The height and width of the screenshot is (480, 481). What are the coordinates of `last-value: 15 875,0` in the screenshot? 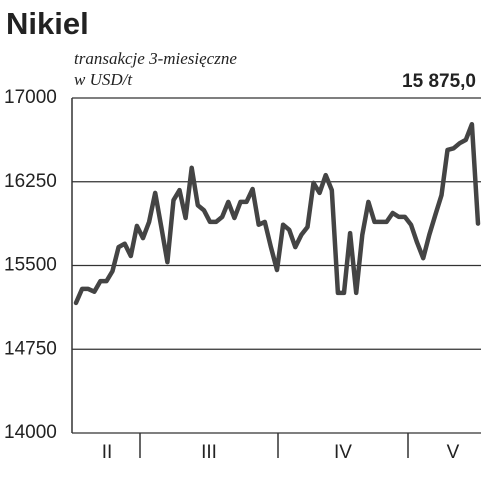 It's located at (439, 81).